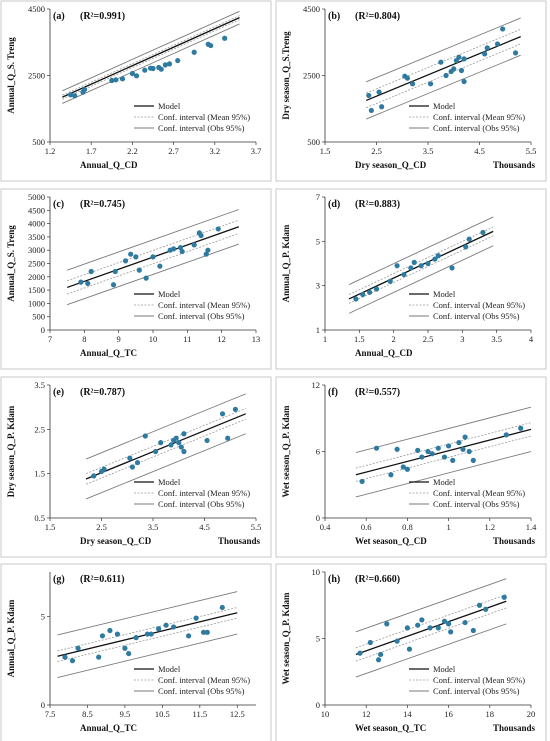  Describe the element at coordinates (108, 353) in the screenshot. I see `x-axis-title: Annual_Q_TC` at that location.